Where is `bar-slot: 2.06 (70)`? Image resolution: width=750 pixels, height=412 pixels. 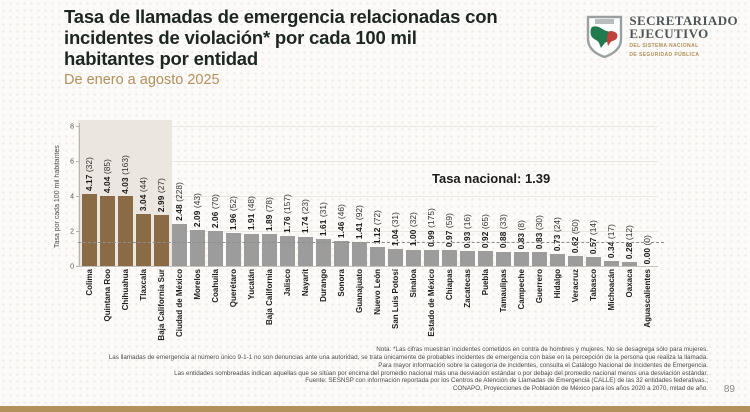
bar-slot: 2.06 (70) is located at coordinates (215, 197).